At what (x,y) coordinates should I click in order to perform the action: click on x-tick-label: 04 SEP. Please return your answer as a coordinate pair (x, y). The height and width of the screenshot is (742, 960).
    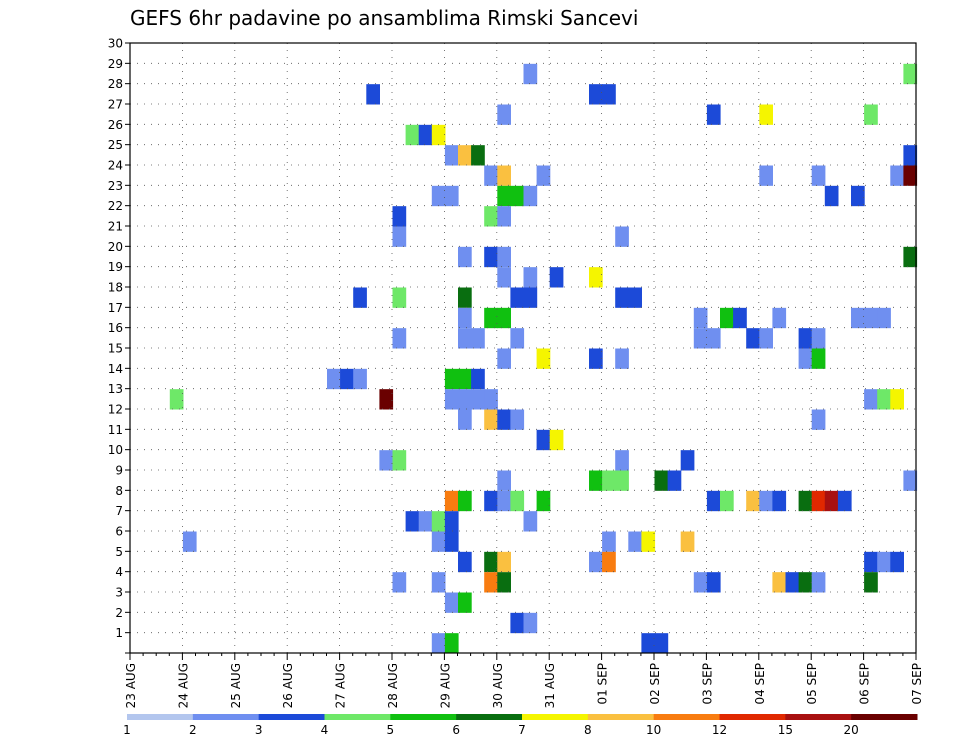
    Looking at the image, I should click on (760, 684).